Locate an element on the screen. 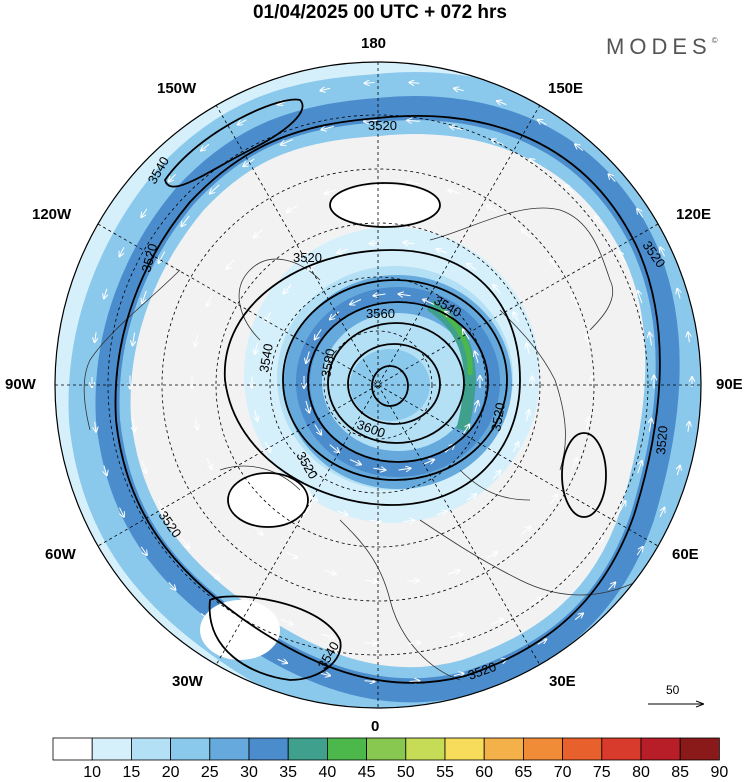 The height and width of the screenshot is (782, 750). contour-3540-nw is located at coordinates (234, 143).